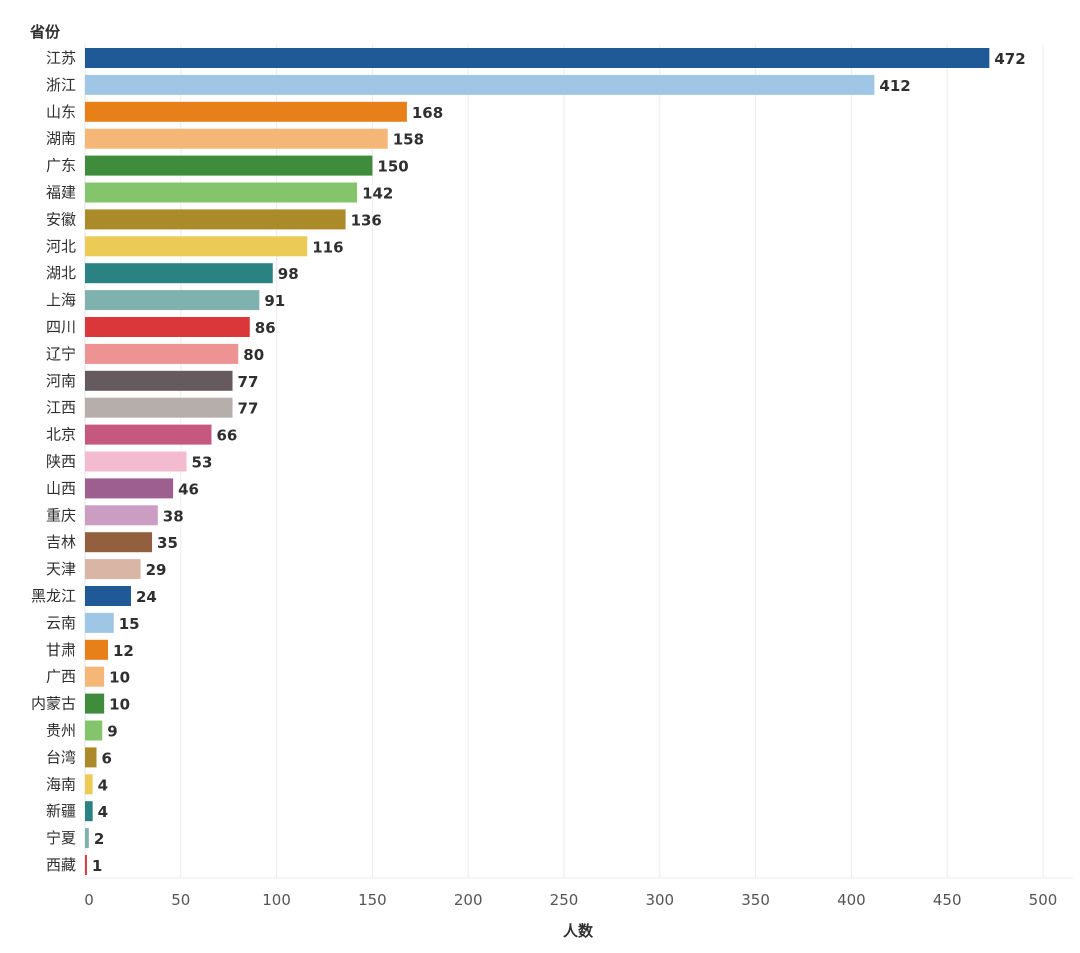 Image resolution: width=1080 pixels, height=953 pixels. I want to click on category-label: 河南, so click(61, 381).